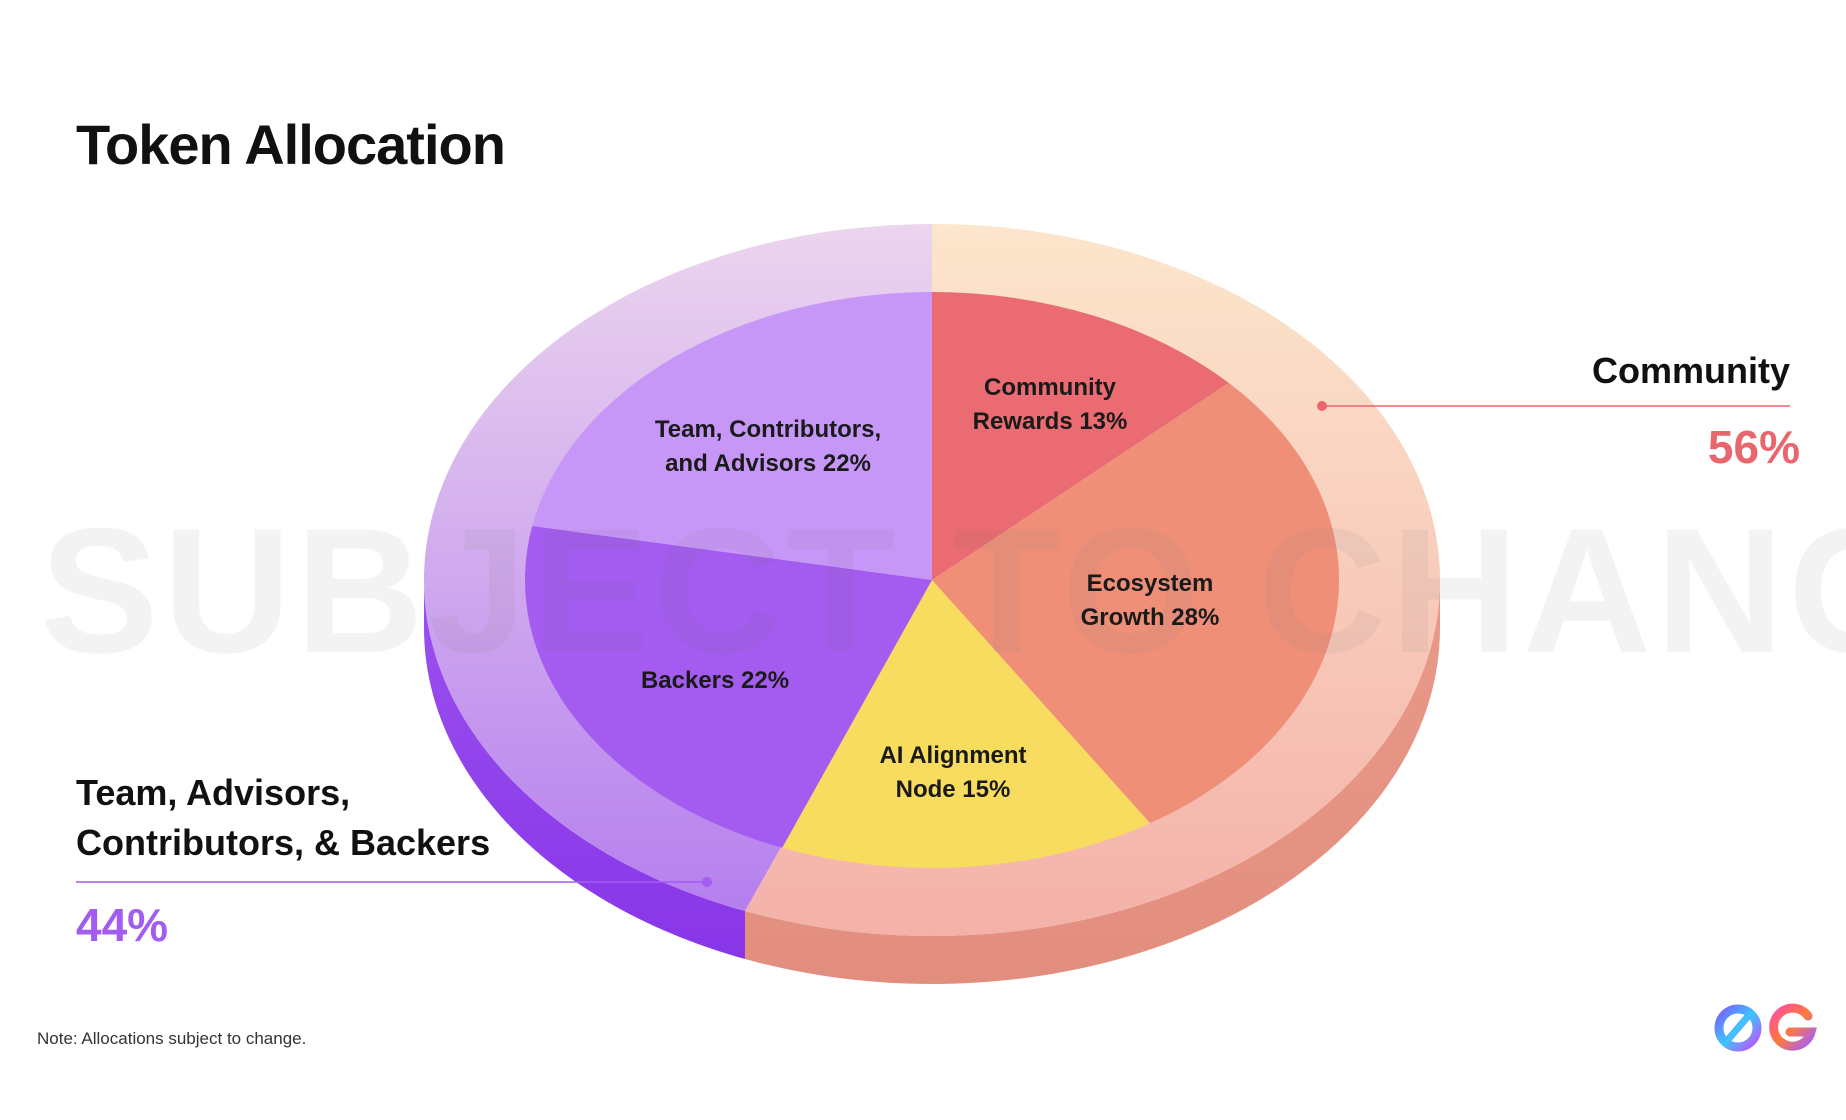 The image size is (1846, 1120). What do you see at coordinates (768, 429) in the screenshot?
I see `slice-label-line: Team, Contributors,` at bounding box center [768, 429].